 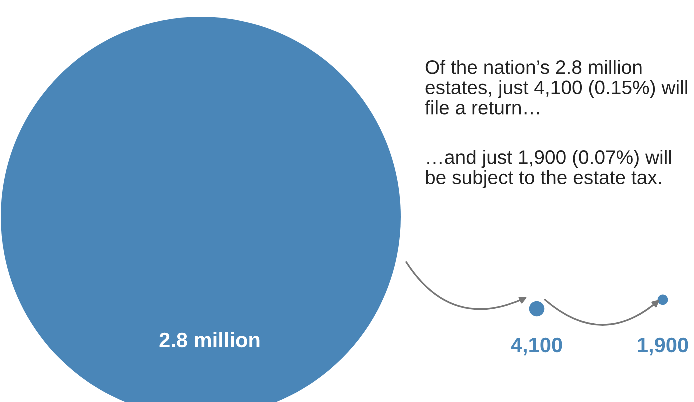 I want to click on text: …and just 1,900 (0.07%) will be subject to the estate tax., so click(x=549, y=169).